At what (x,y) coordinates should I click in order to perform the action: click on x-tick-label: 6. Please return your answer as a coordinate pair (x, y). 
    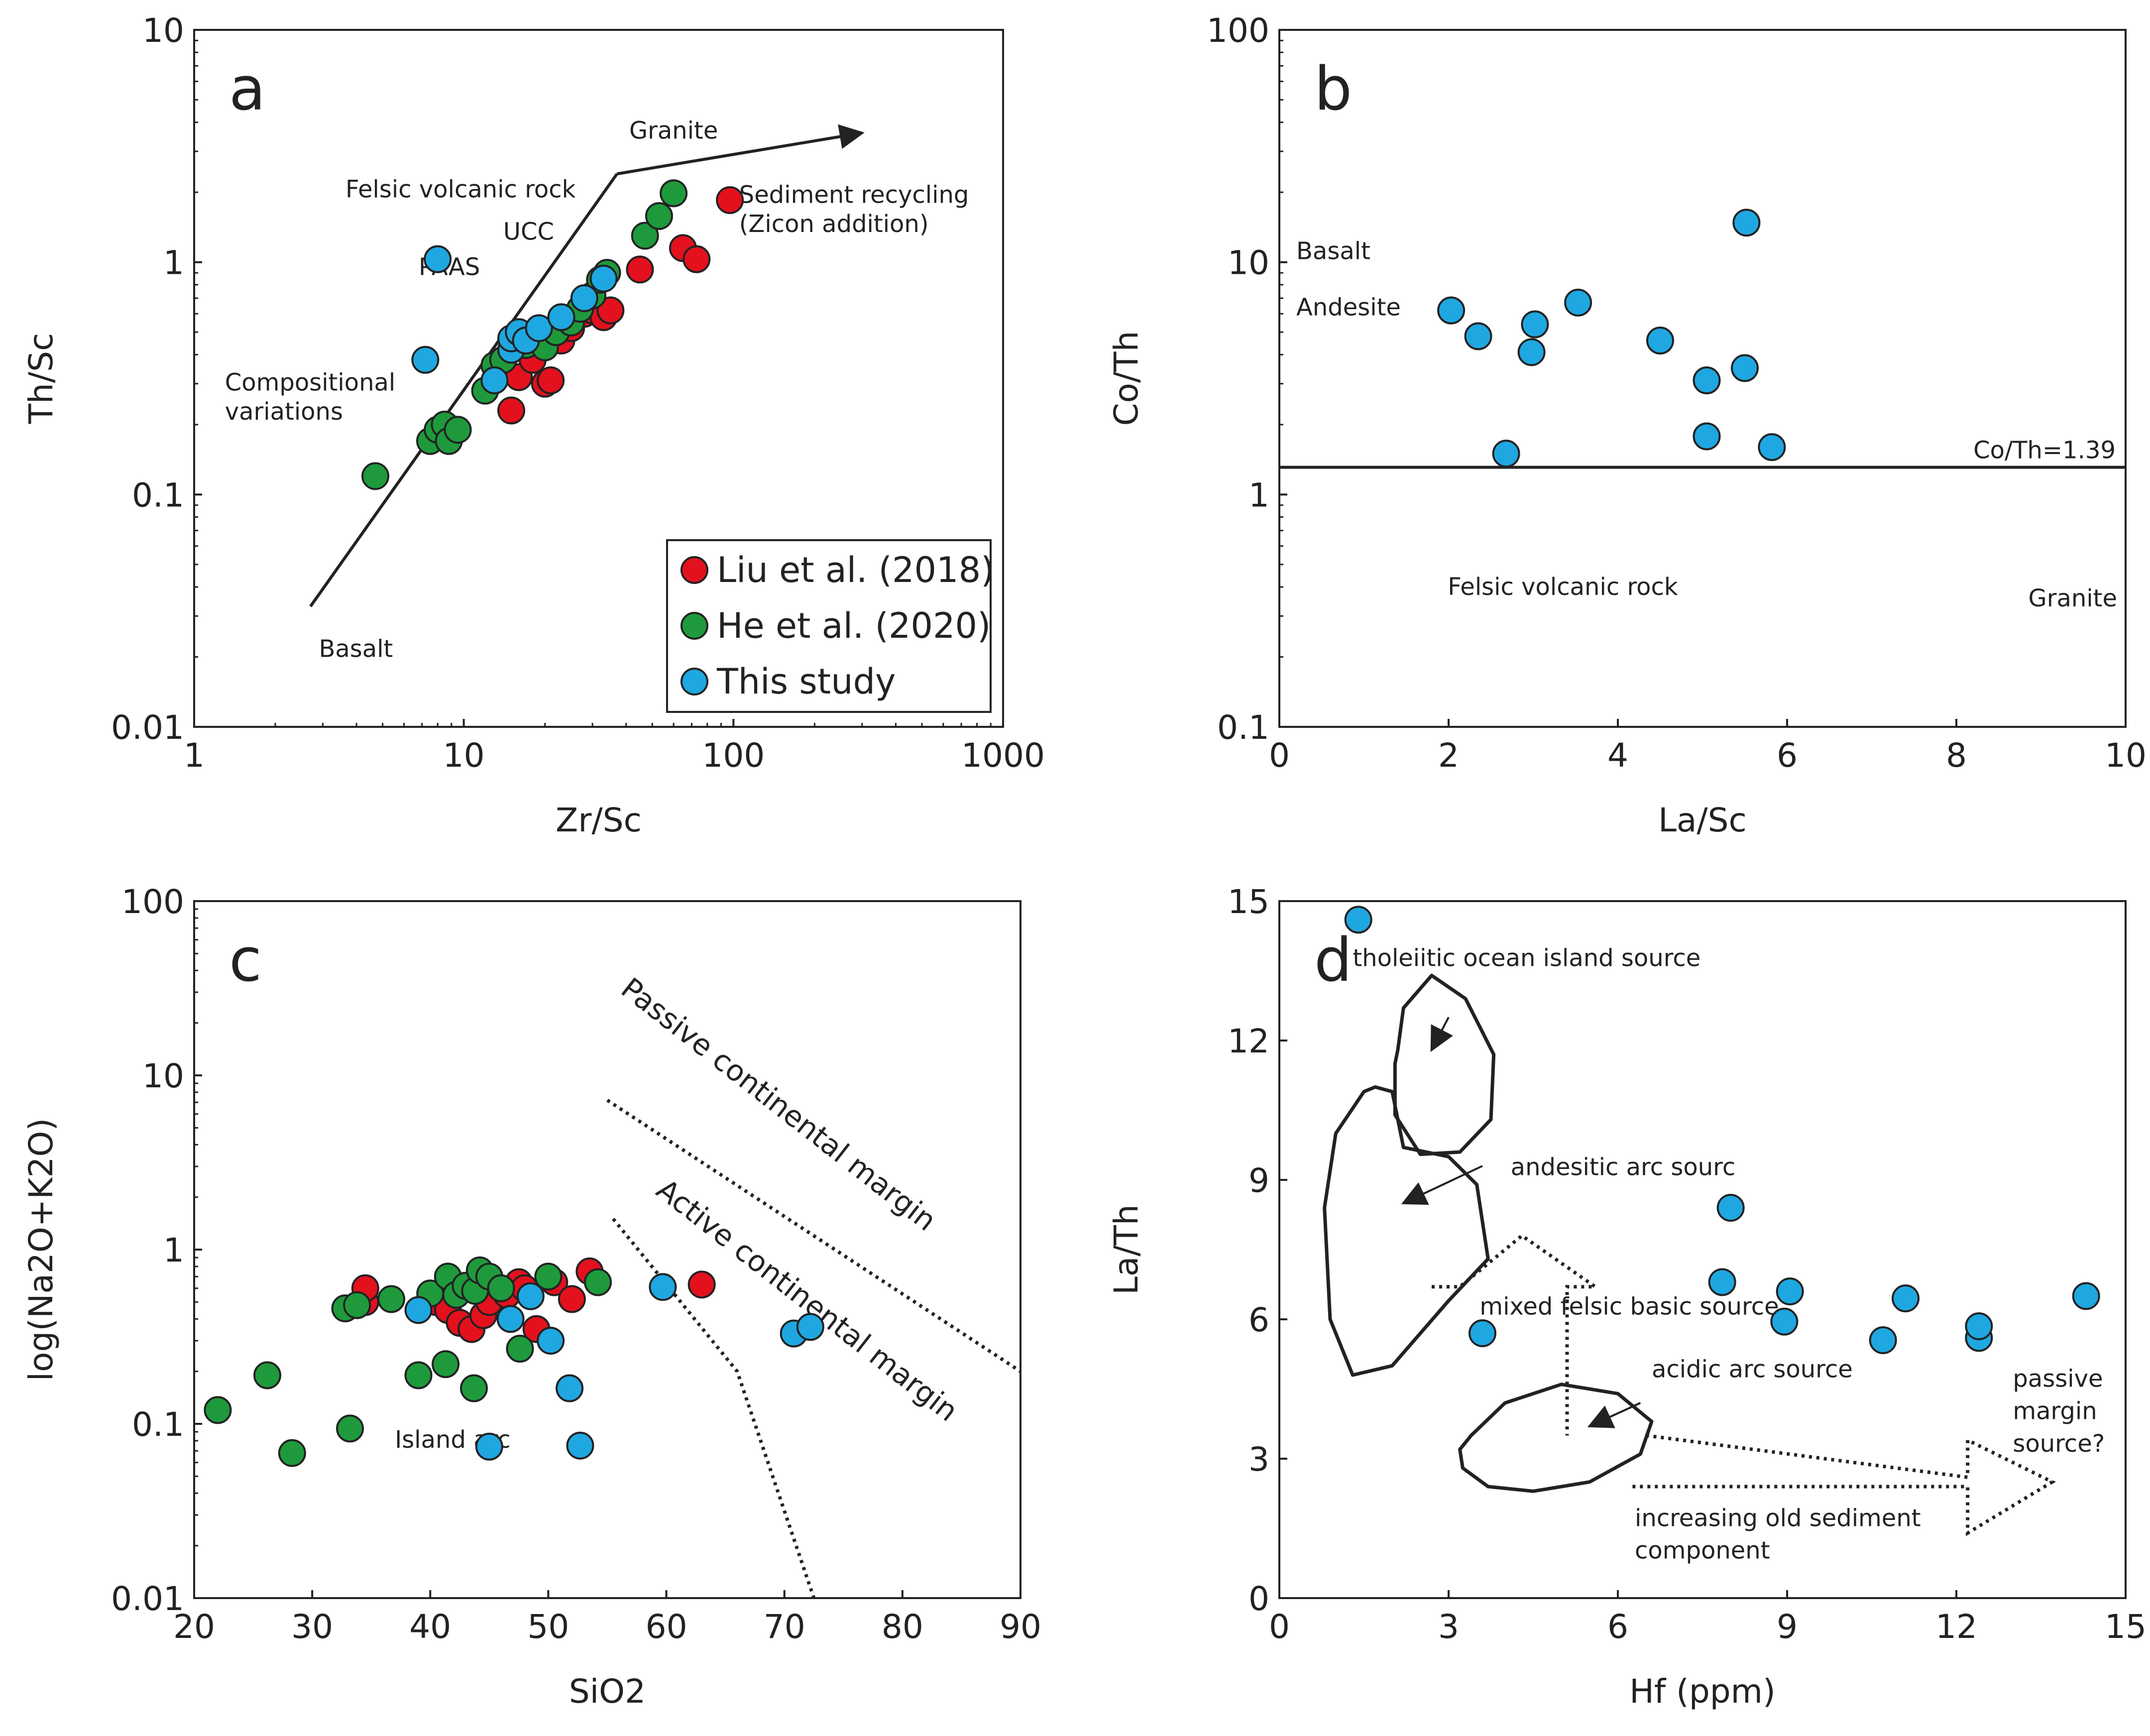
    Looking at the image, I should click on (1617, 1627).